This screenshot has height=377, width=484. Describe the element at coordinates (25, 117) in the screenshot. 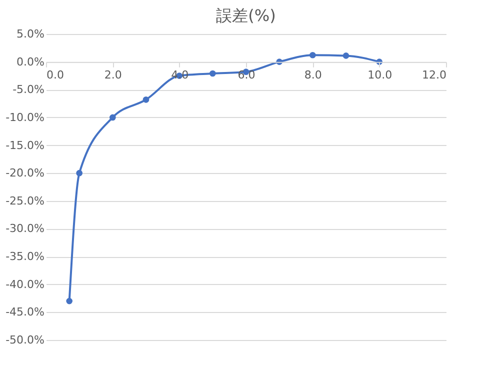

I see `y-tick-label: -10.0%` at that location.